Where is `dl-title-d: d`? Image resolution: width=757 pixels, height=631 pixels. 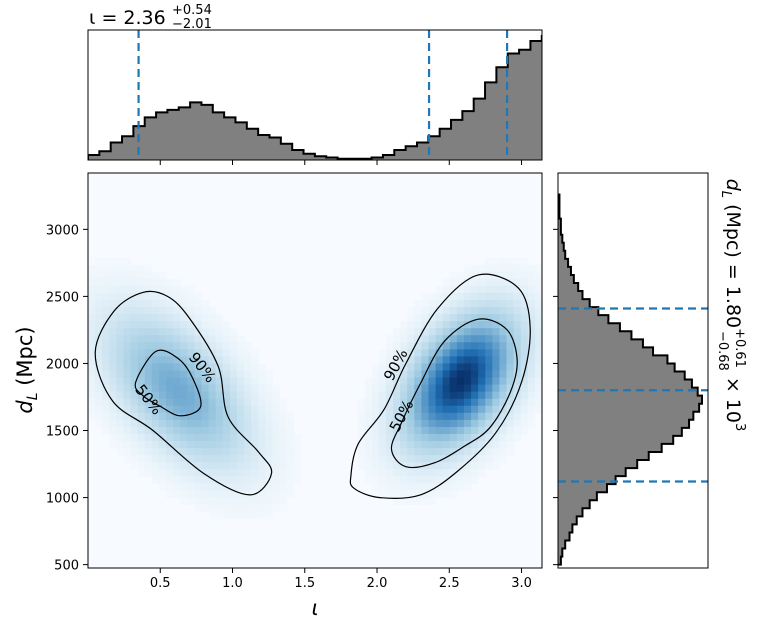
dl-title-d: d is located at coordinates (733, 185).